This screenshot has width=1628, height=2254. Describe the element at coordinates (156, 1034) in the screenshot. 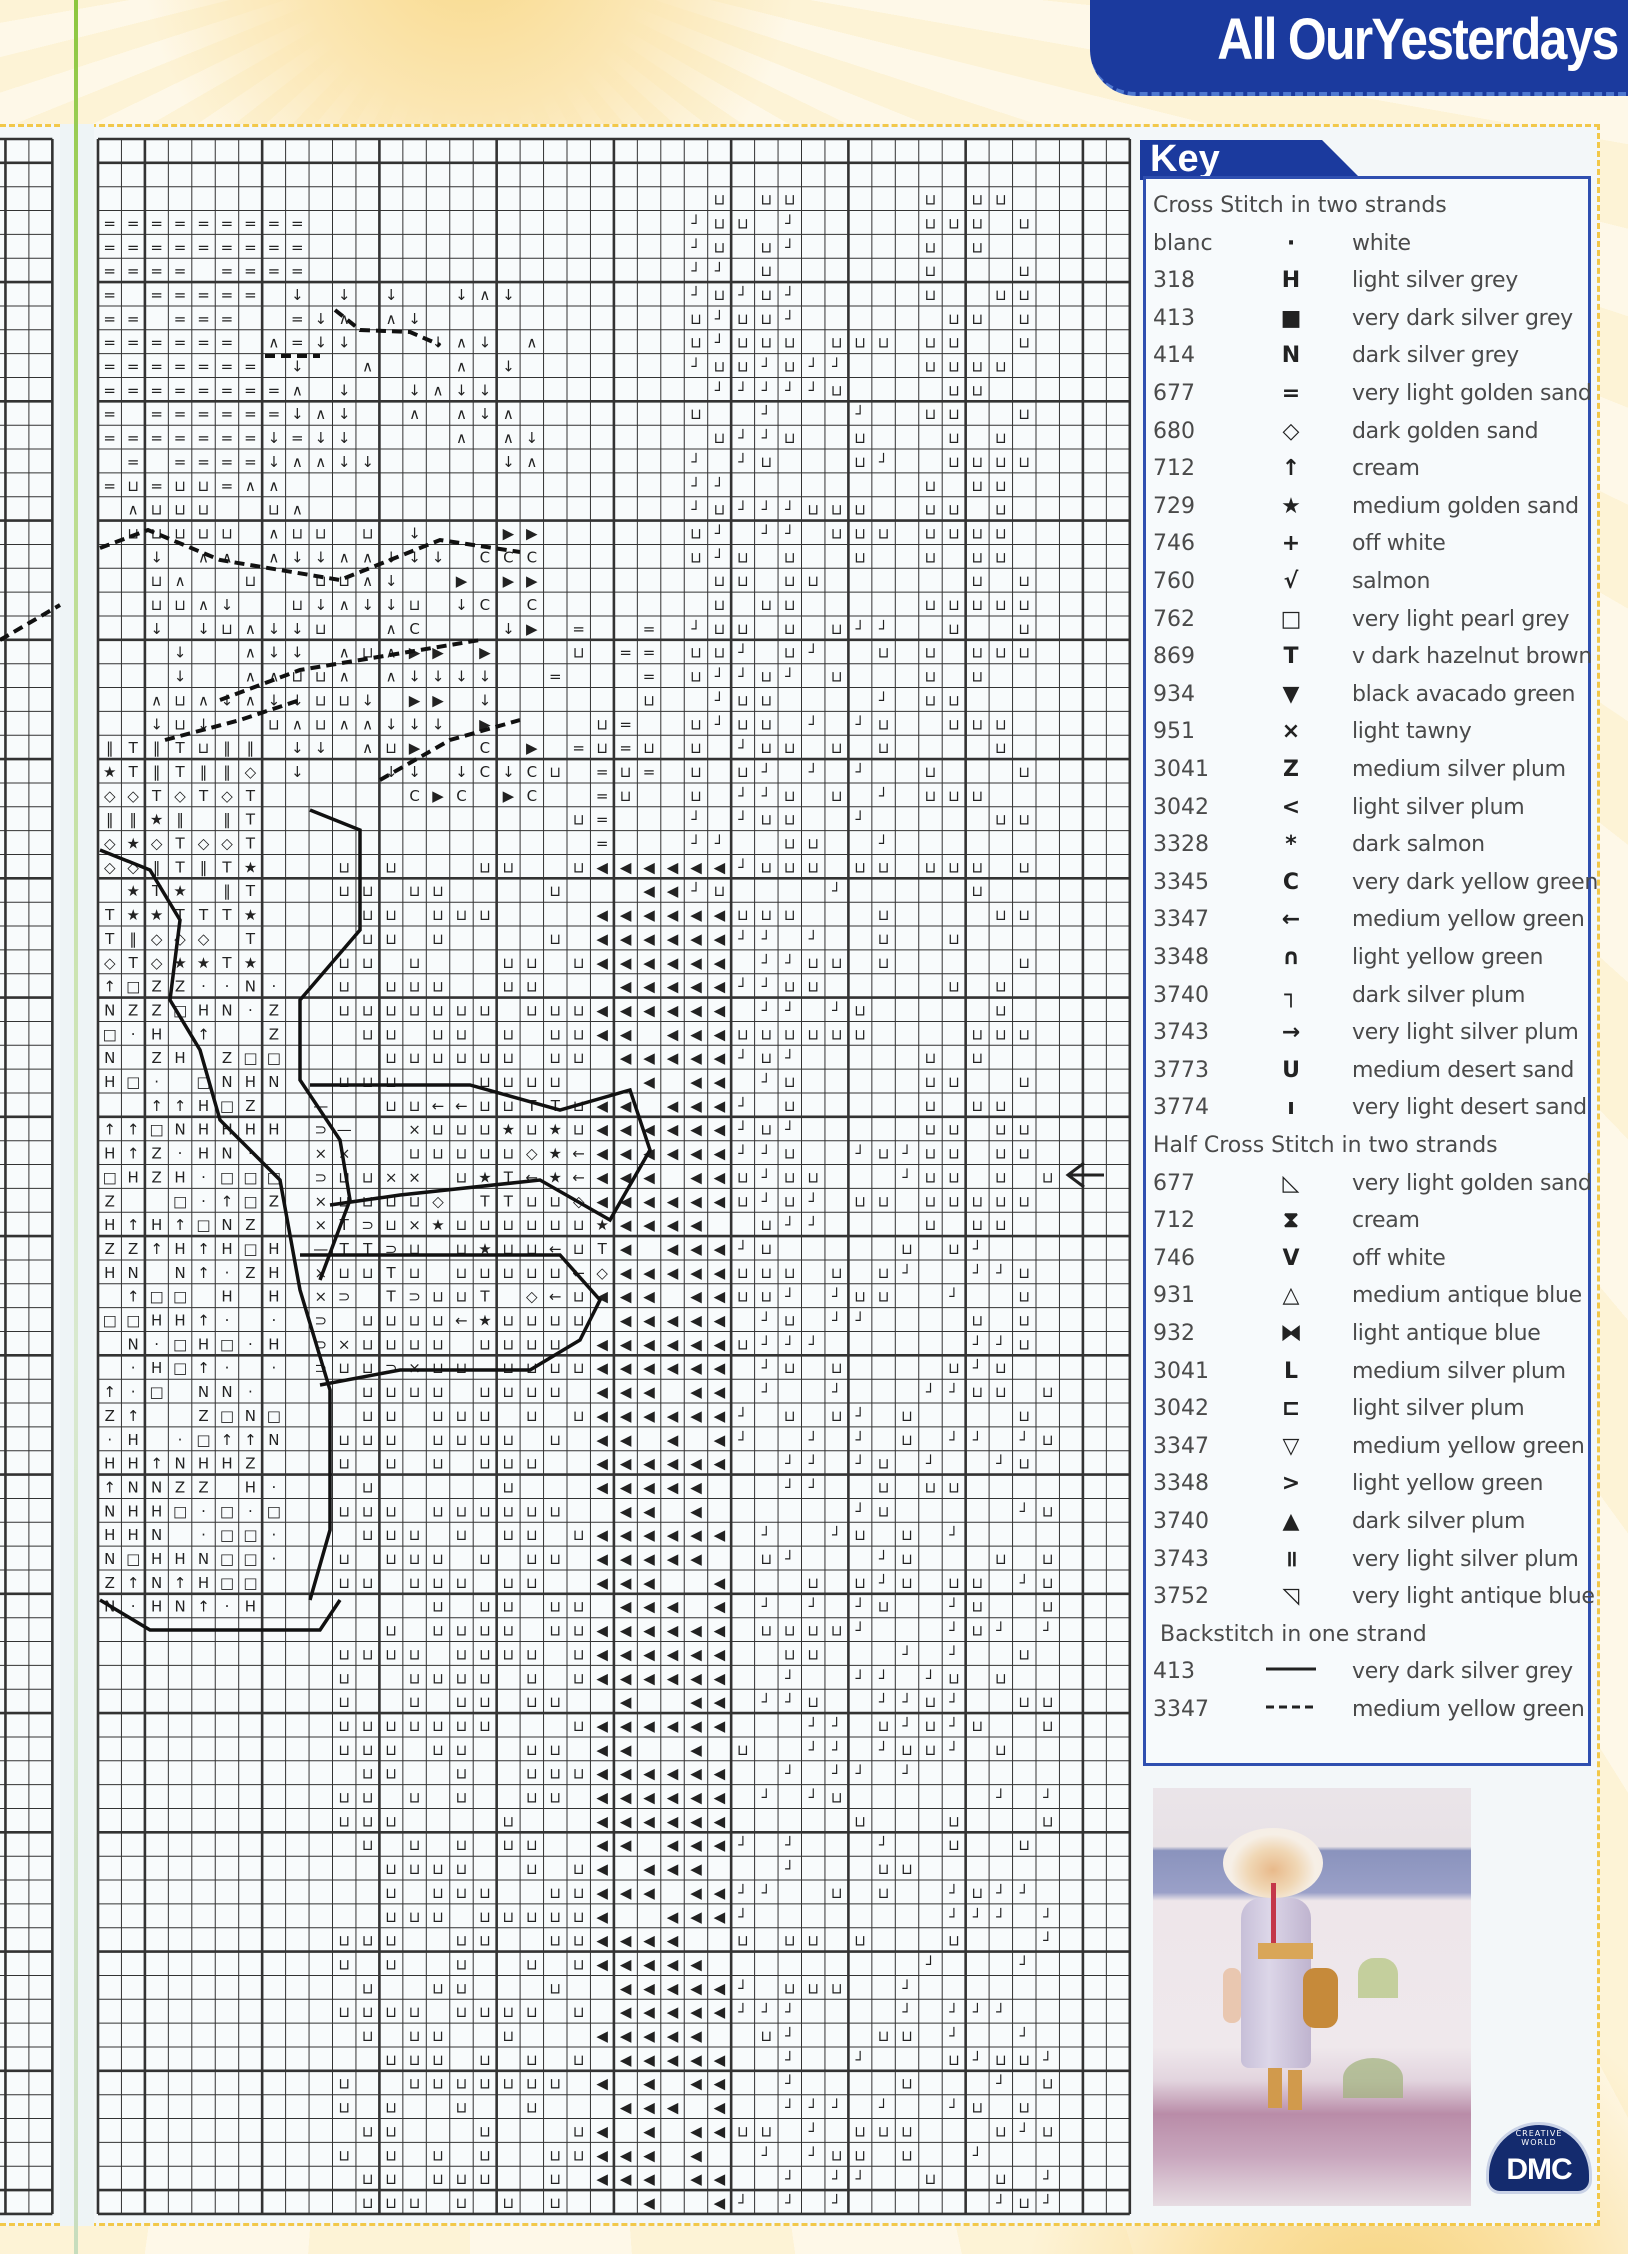

I see `chart-symbol: H` at that location.